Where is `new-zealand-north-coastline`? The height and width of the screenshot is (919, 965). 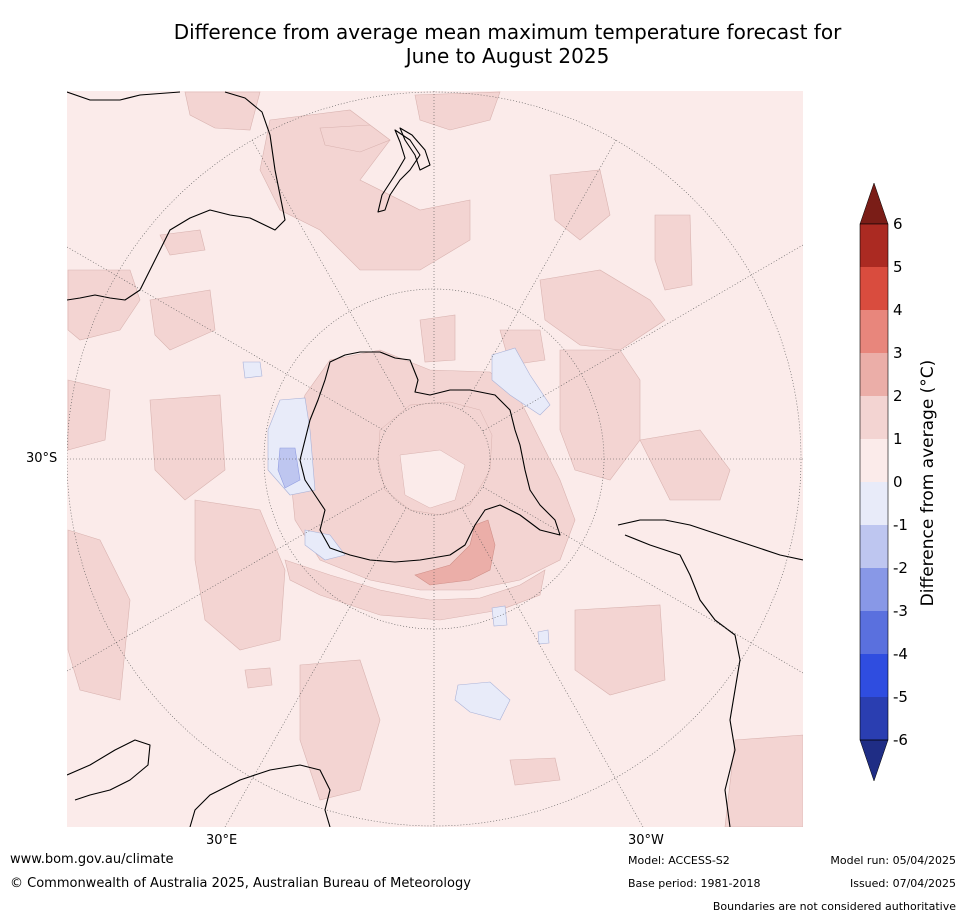 new-zealand-north-coastline is located at coordinates (415, 149).